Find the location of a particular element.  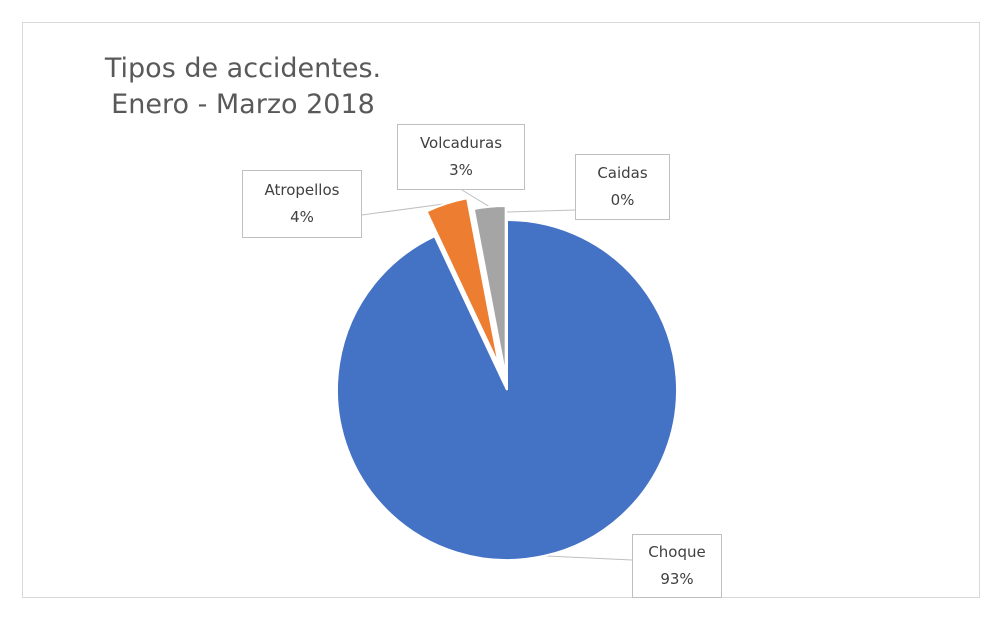

pie-slice-volcaduras is located at coordinates (489, 291).